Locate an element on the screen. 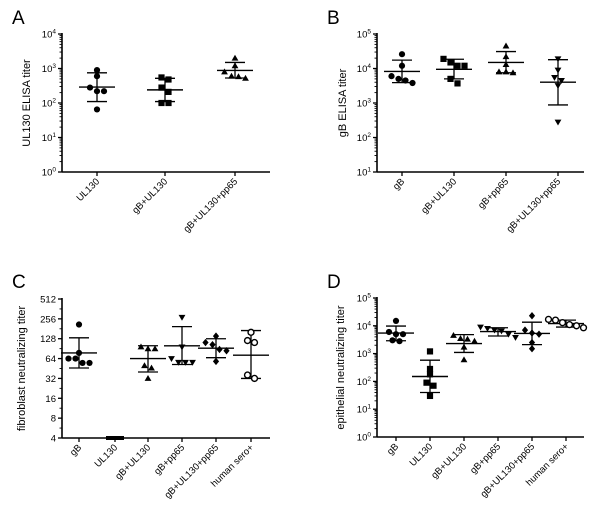 This screenshot has width=600, height=520. y-tick-label: 128 is located at coordinates (48, 339).